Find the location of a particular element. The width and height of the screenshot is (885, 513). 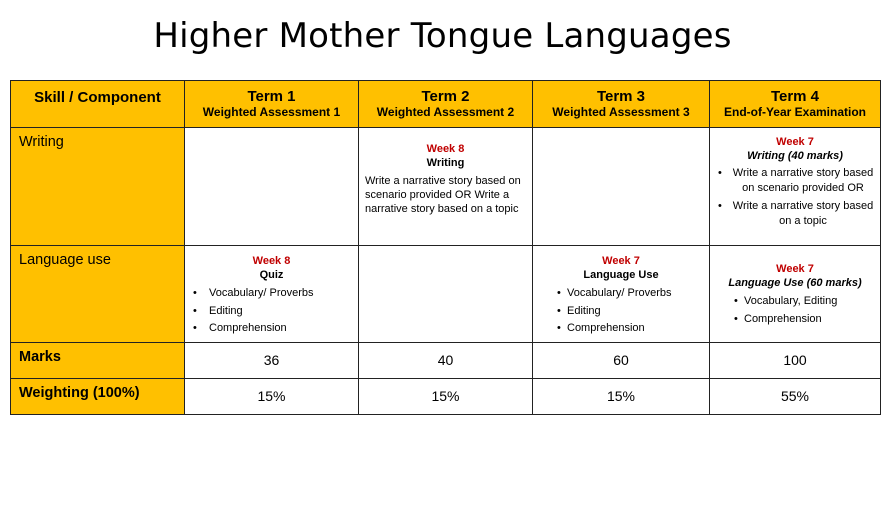

weighting-term-4: 55% is located at coordinates (795, 396).